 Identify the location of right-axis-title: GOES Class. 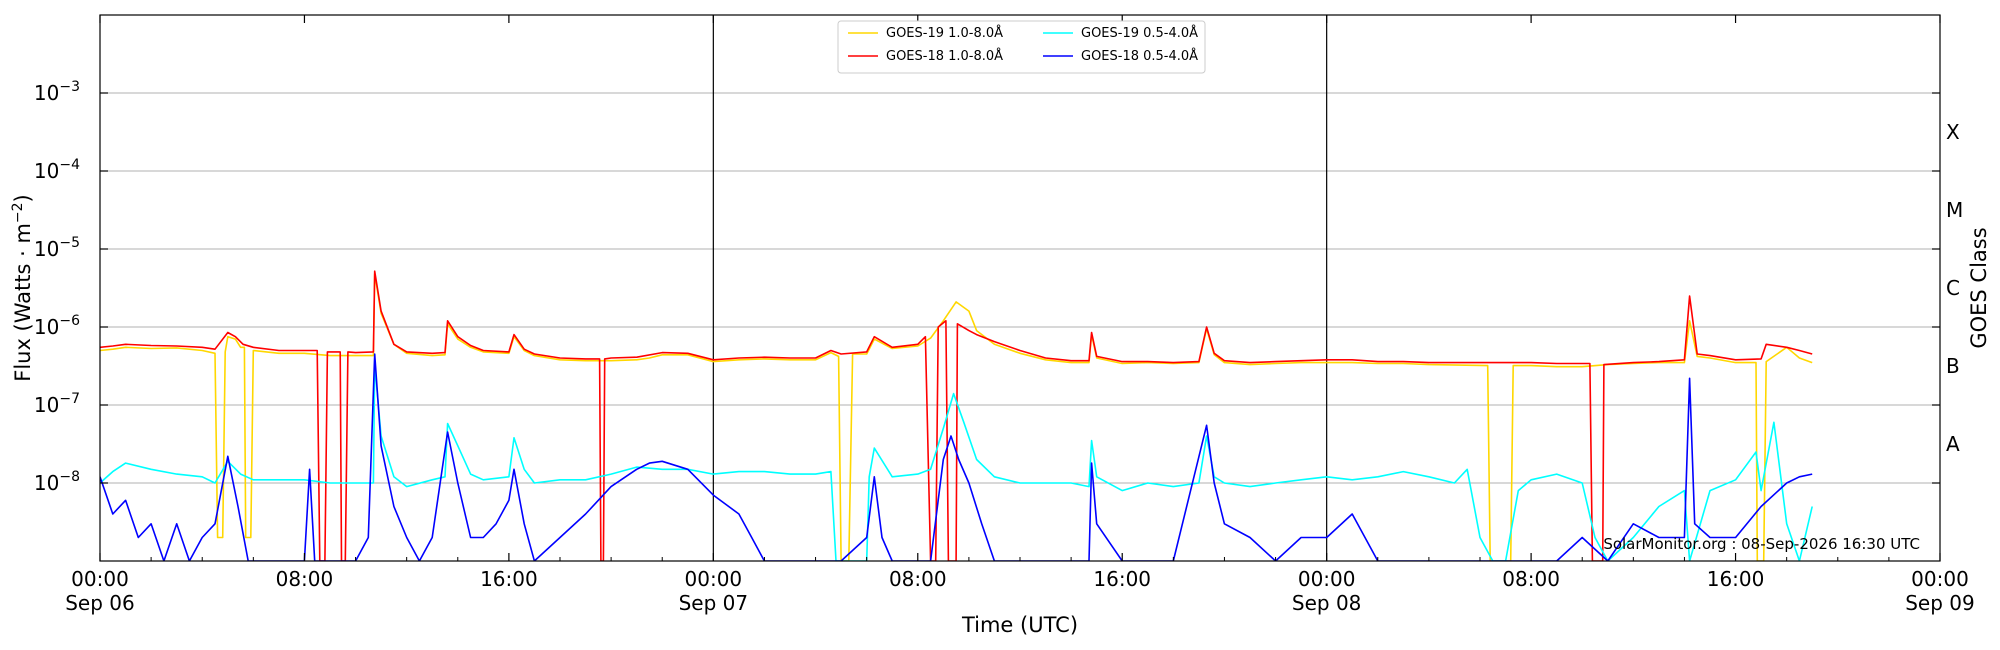
(1979, 287).